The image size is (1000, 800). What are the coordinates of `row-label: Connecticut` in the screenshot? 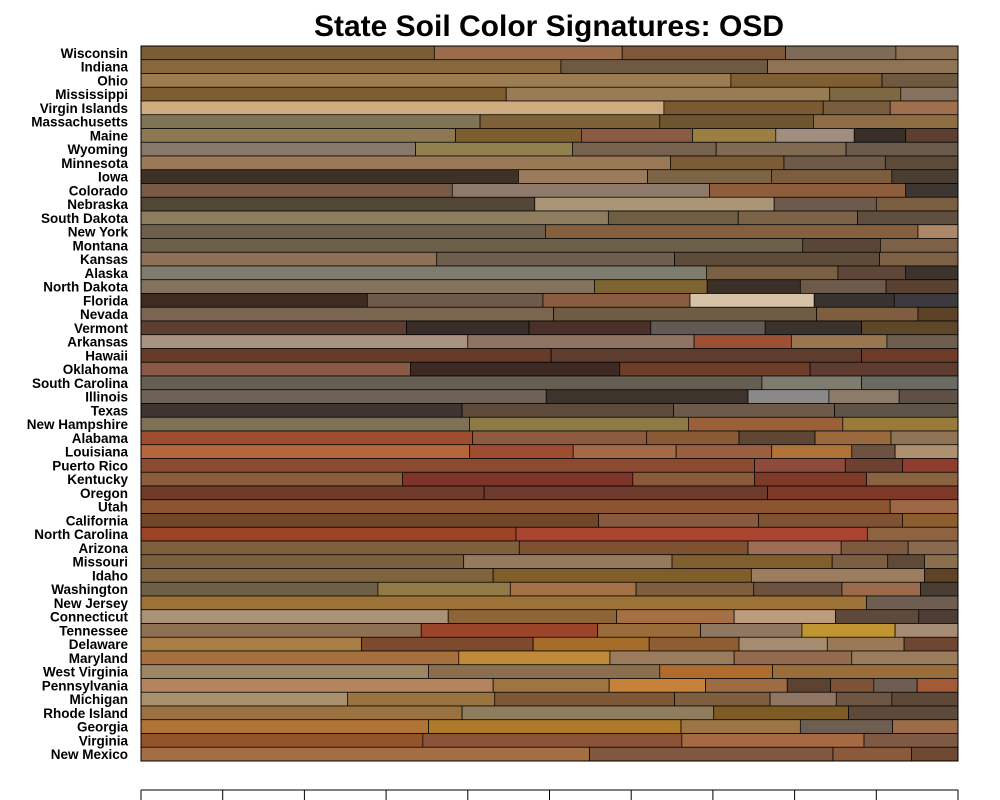 It's located at (89, 617).